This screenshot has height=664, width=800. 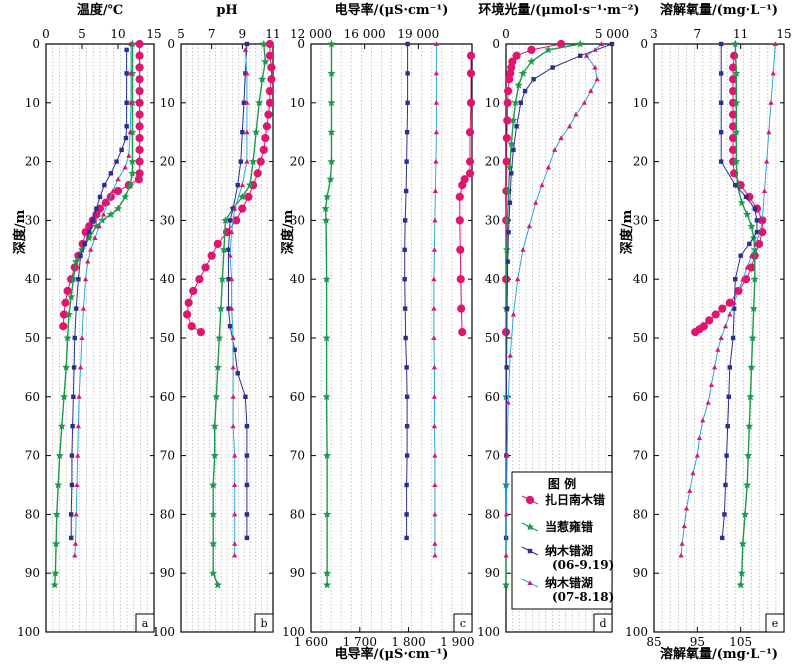 I want to click on top-axis-title: pH, so click(x=226, y=10).